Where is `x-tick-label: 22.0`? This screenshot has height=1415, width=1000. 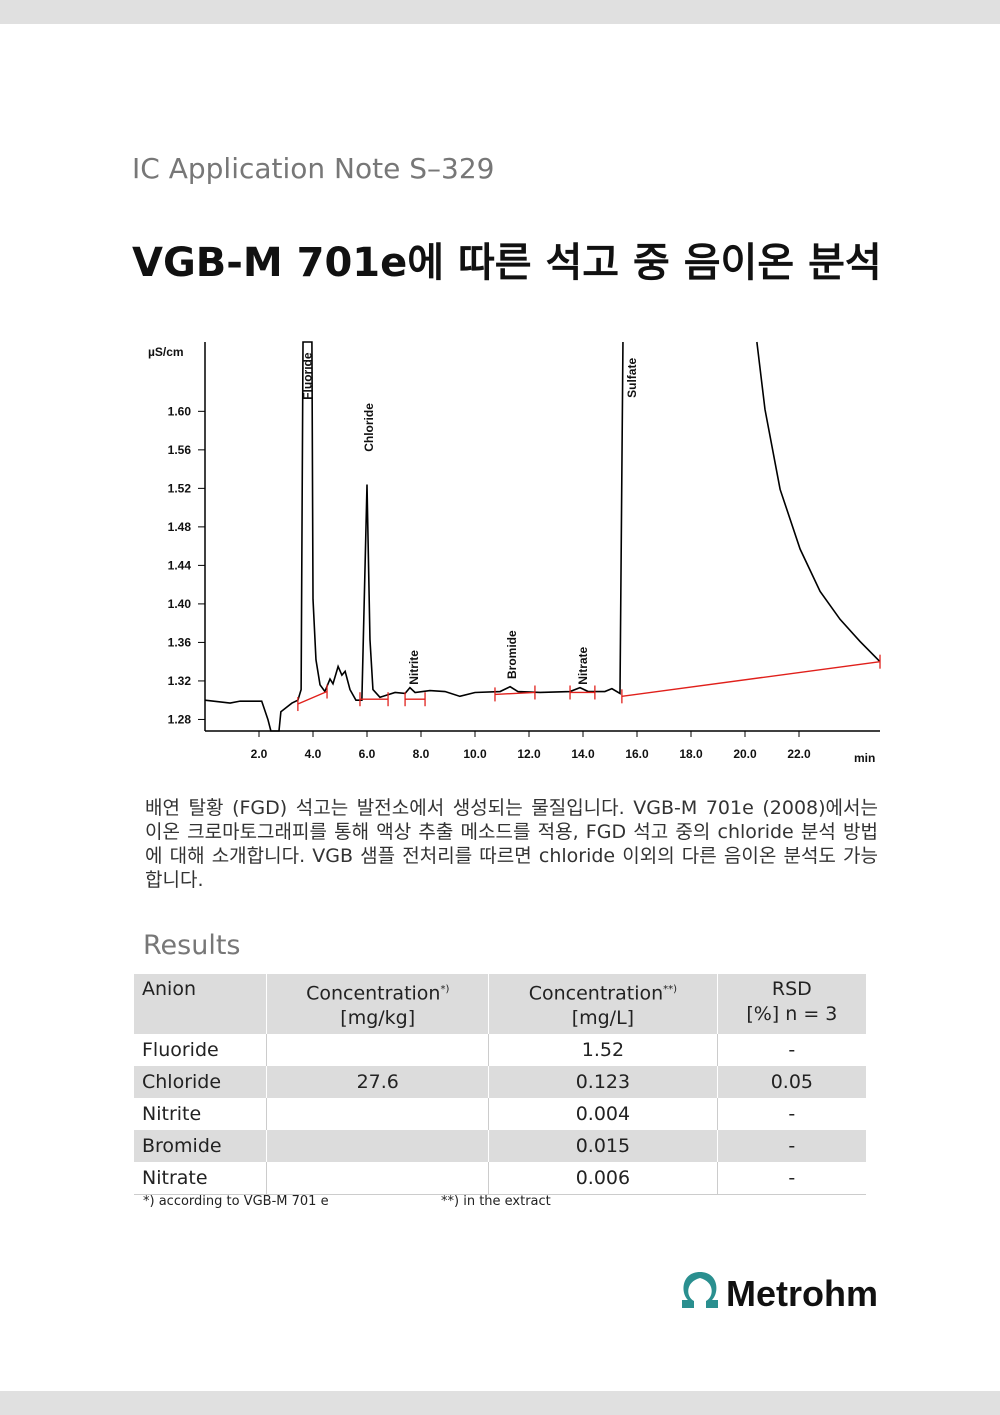 x-tick-label: 22.0 is located at coordinates (799, 754).